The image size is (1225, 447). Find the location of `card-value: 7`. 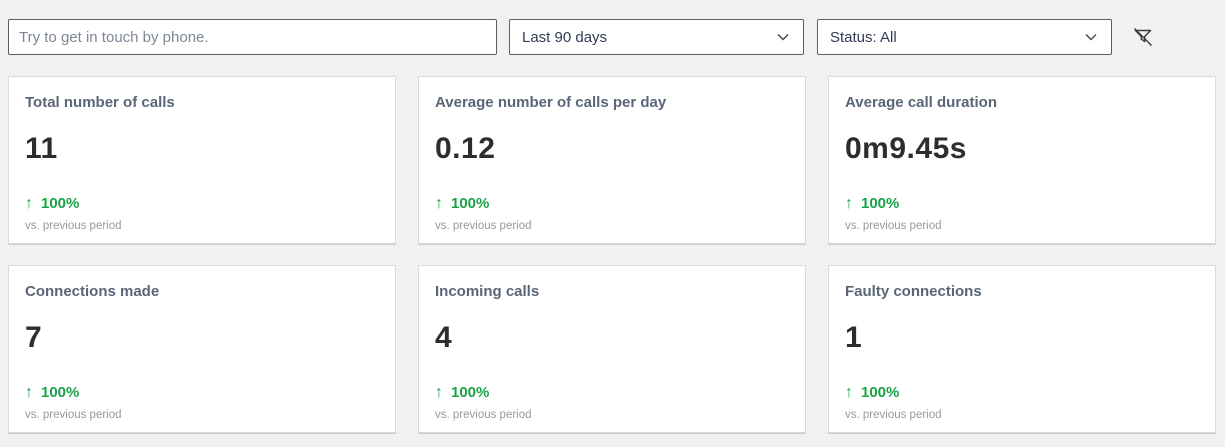

card-value: 7 is located at coordinates (34, 337).